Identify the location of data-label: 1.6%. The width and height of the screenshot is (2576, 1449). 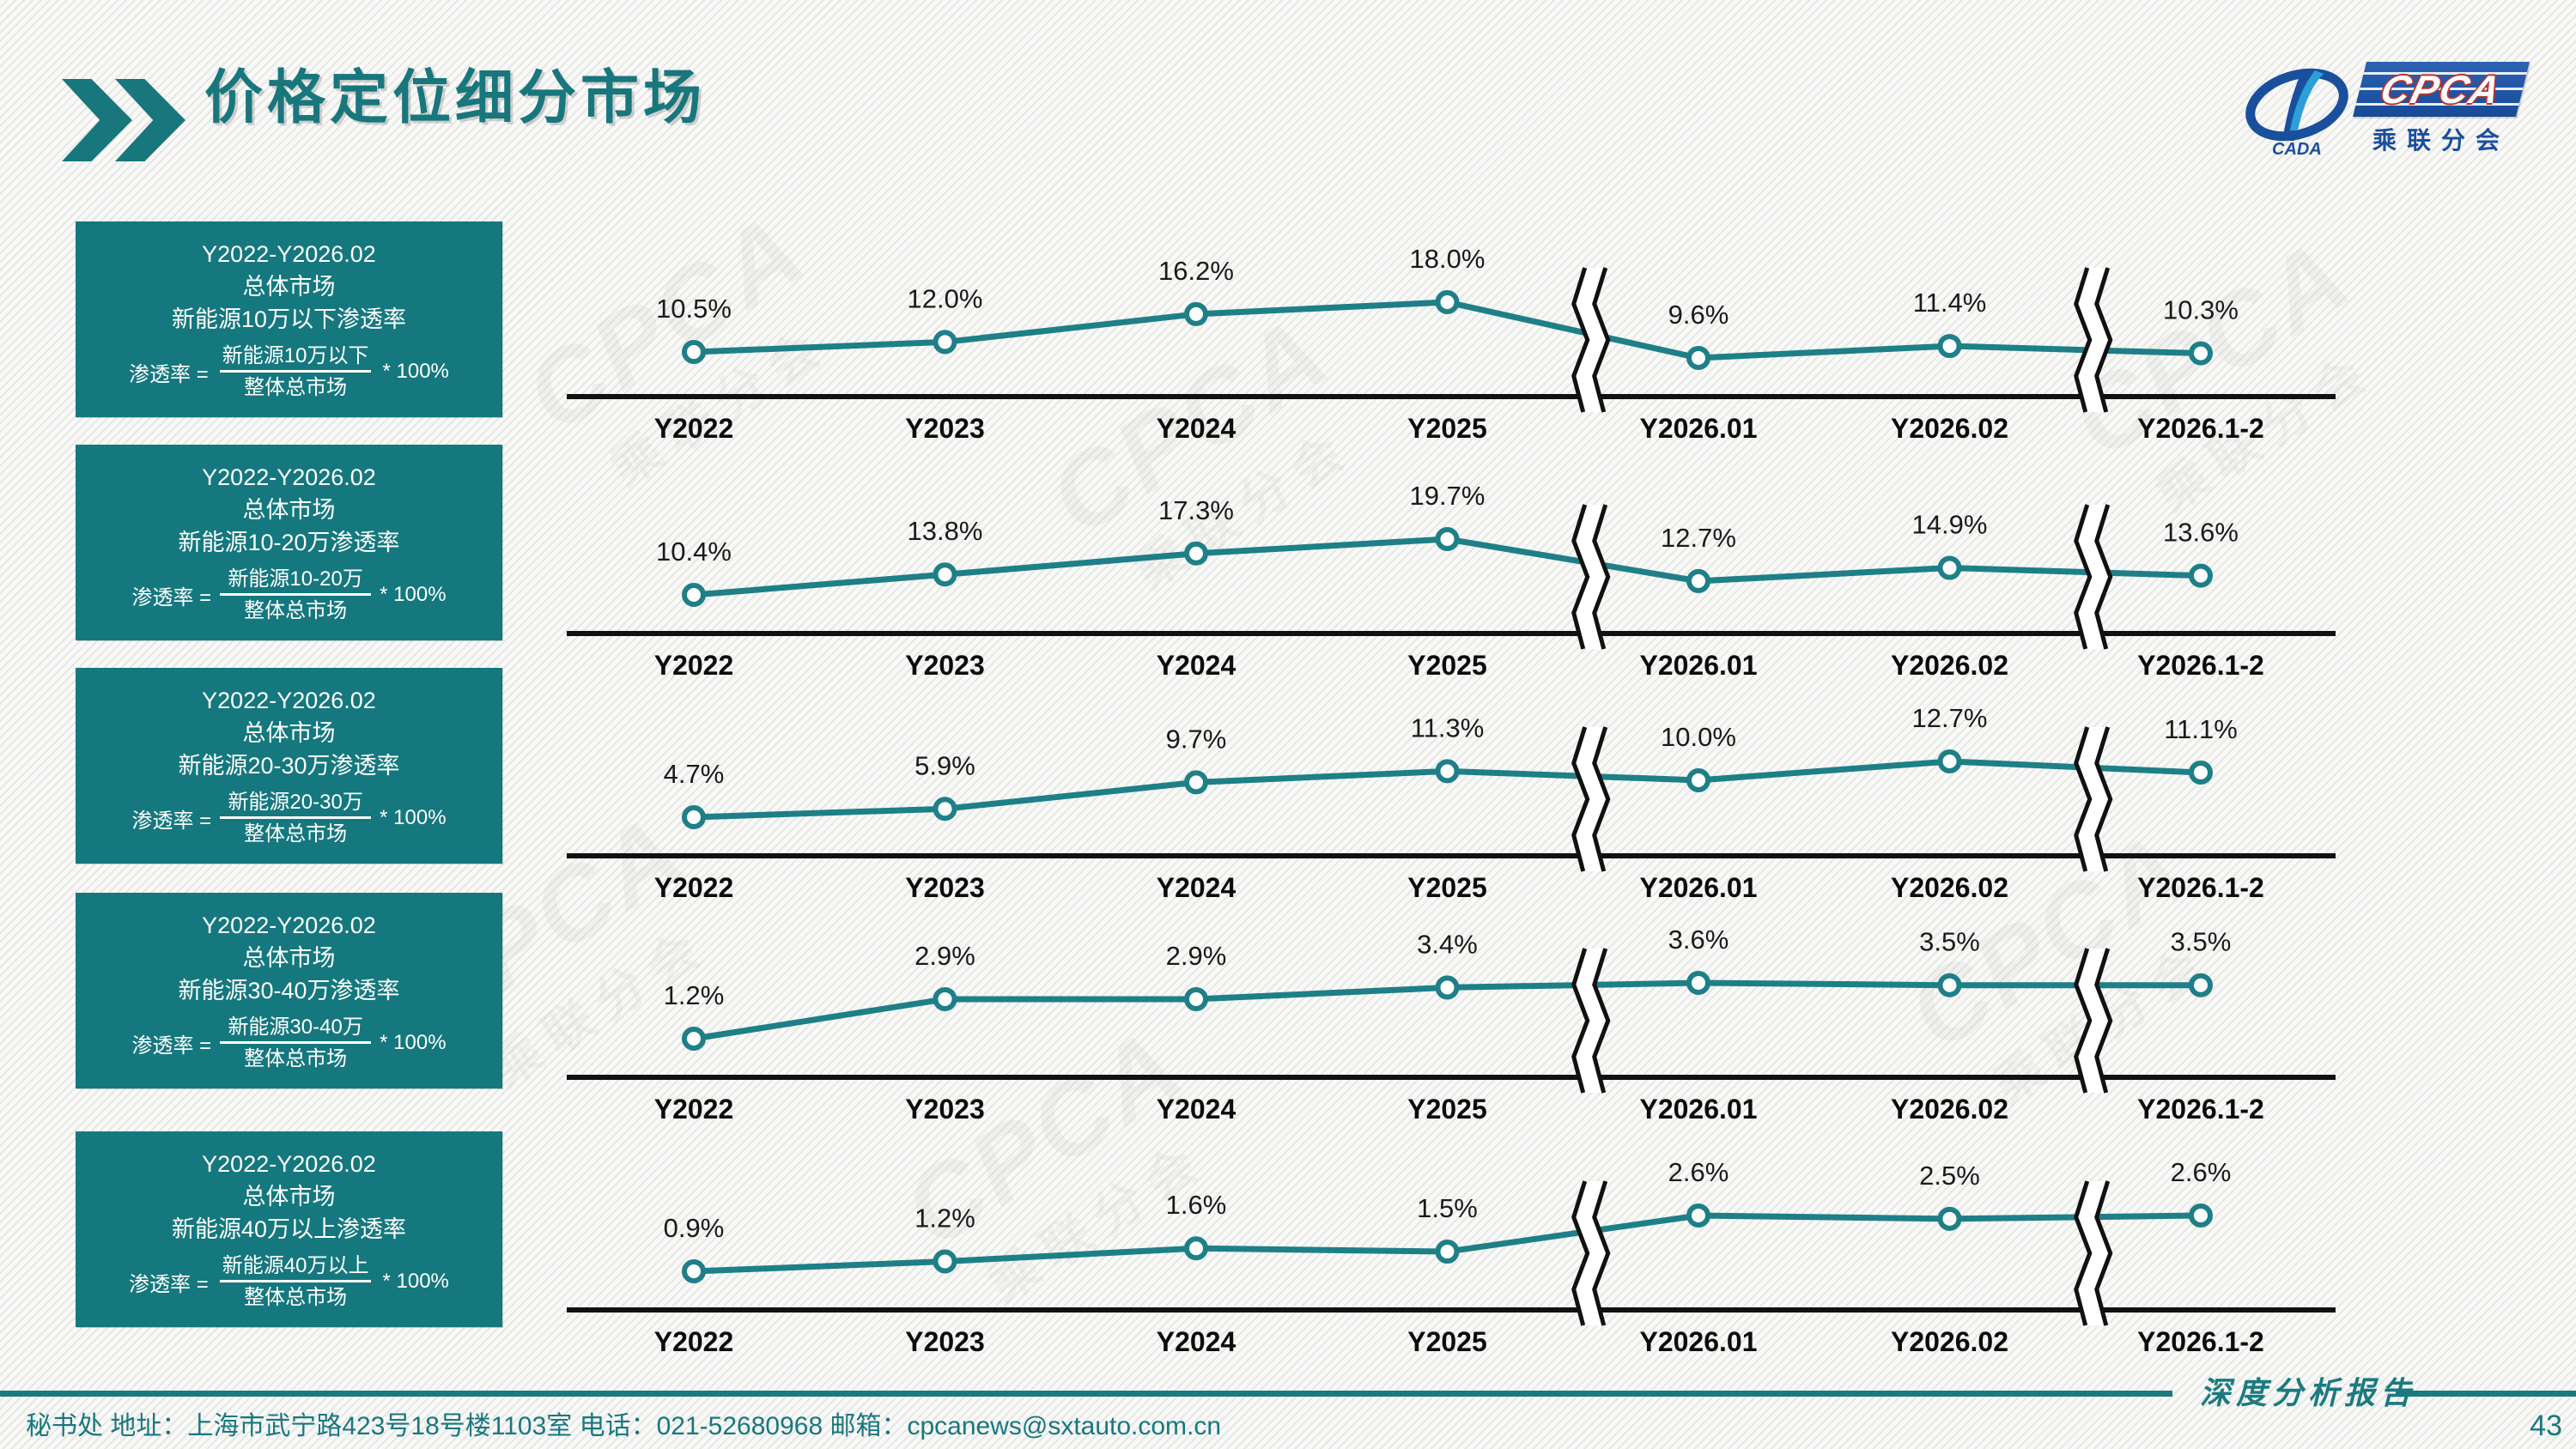
(1196, 1205).